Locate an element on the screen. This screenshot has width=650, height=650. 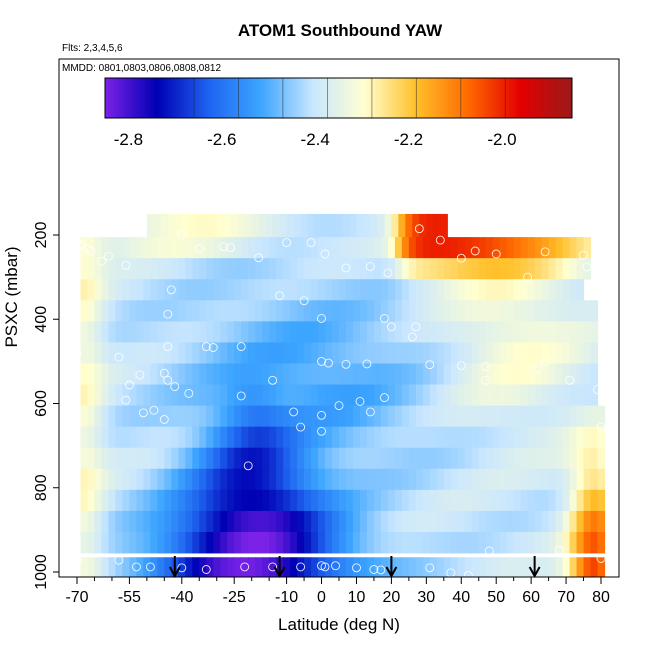
colorbar-tick-label: -2.0 is located at coordinates (501, 139).